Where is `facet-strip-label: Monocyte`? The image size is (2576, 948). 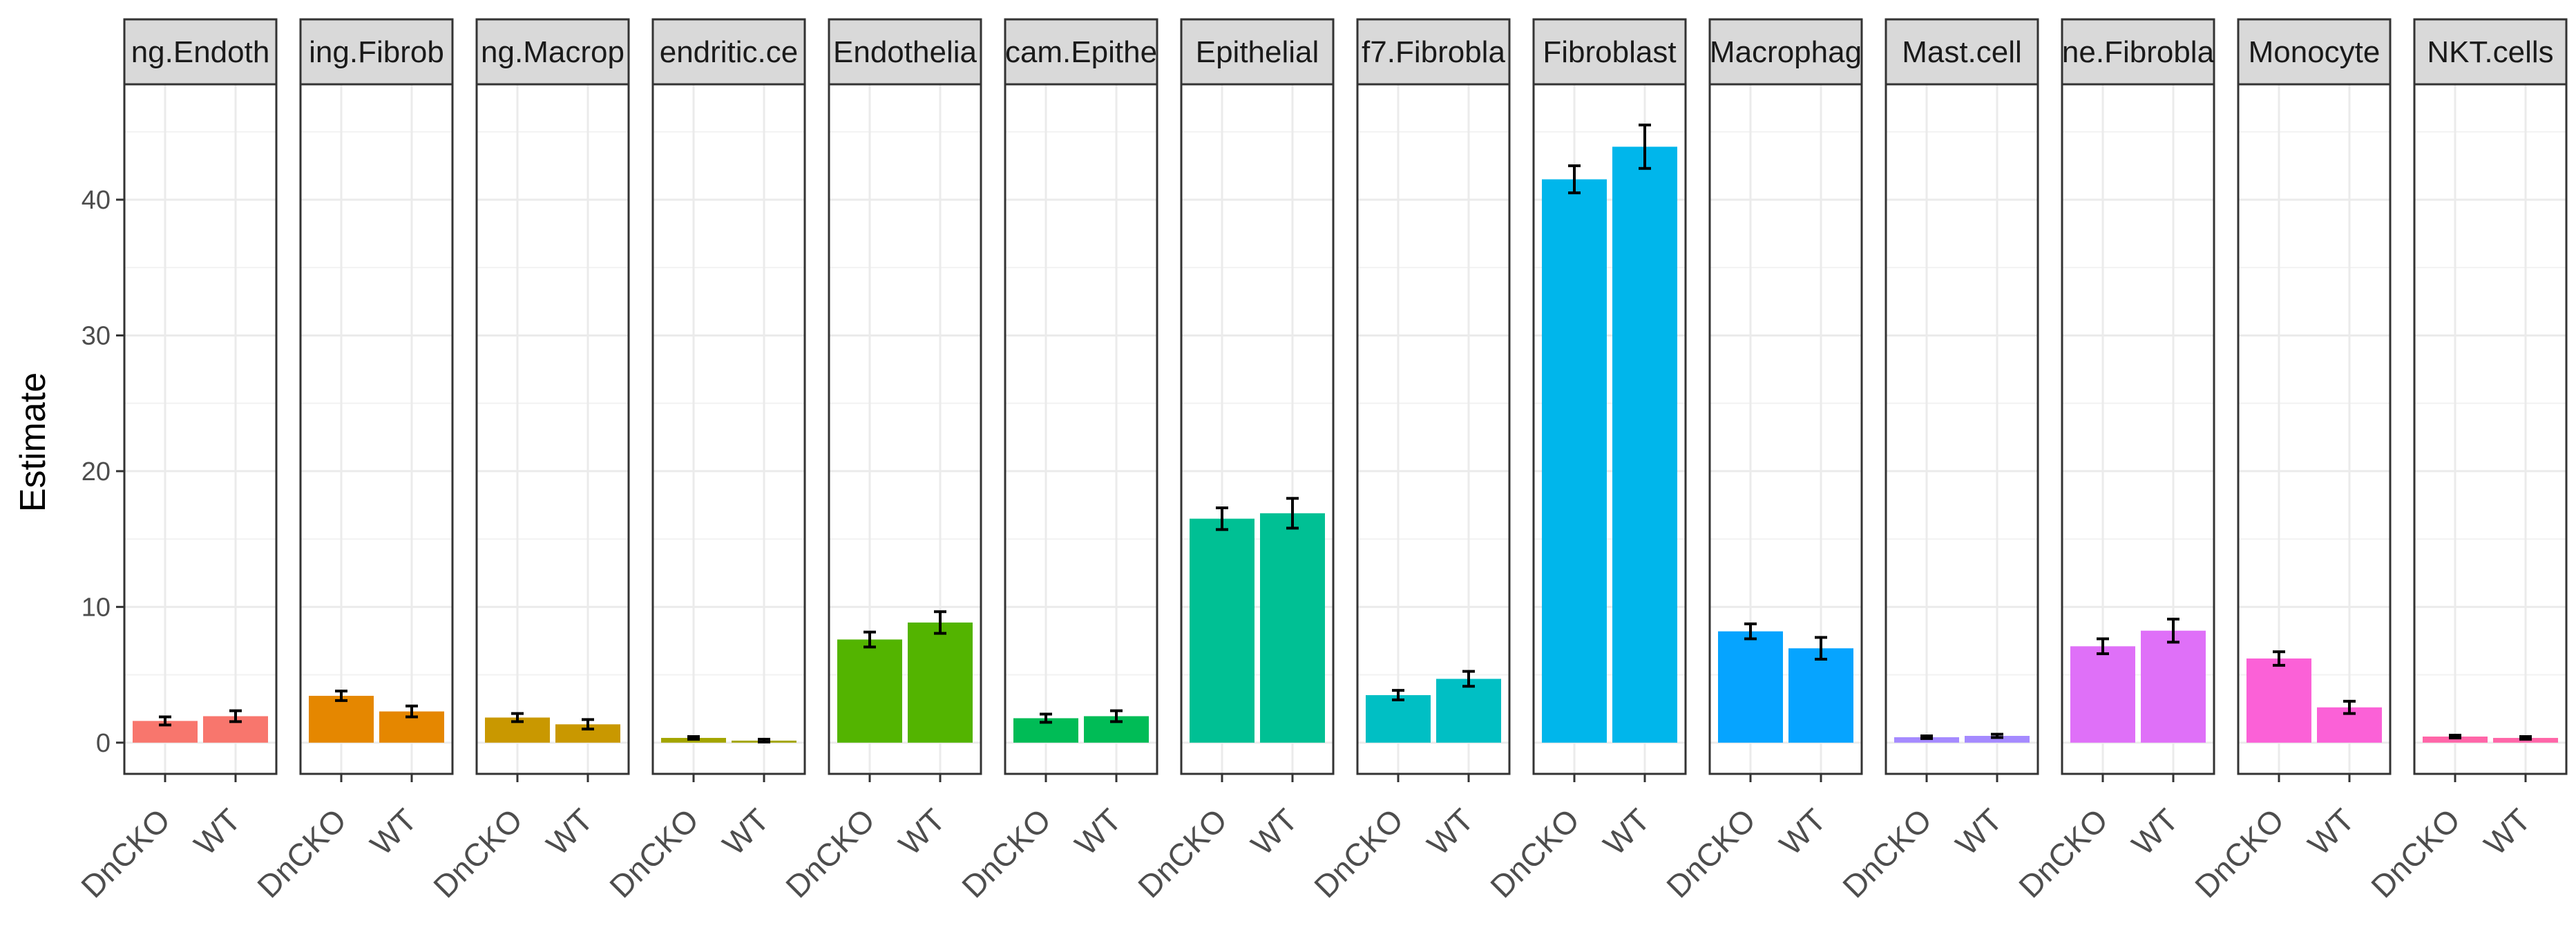 facet-strip-label: Monocyte is located at coordinates (2315, 52).